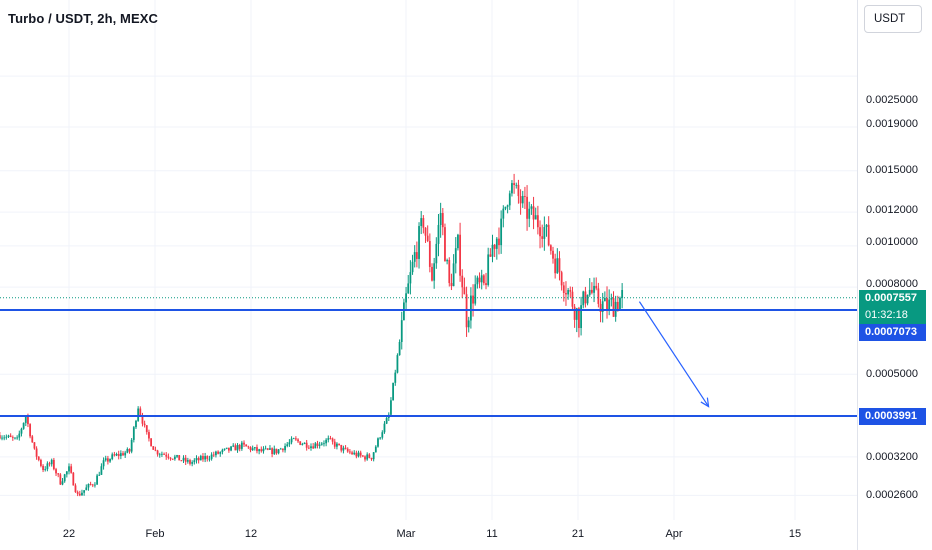 This screenshot has width=932, height=550. What do you see at coordinates (892, 284) in the screenshot?
I see `price-tick: 0.0008000` at bounding box center [892, 284].